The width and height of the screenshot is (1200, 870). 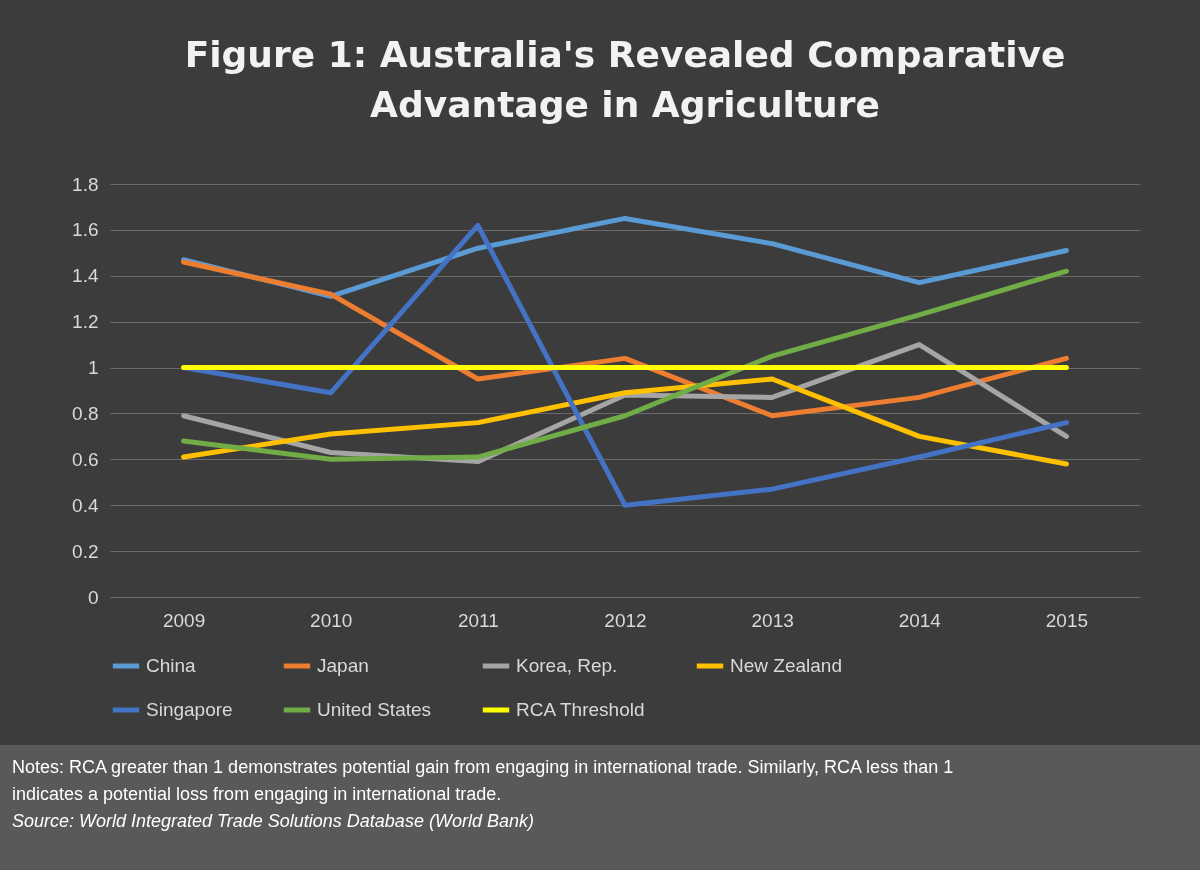 What do you see at coordinates (483, 780) in the screenshot?
I see `text: Notes: RCA greater than 1 demonstrates potential gain from engaging in international trade. Similarly, RCA less than 1 indicates a potential loss from engaging in international trade.` at bounding box center [483, 780].